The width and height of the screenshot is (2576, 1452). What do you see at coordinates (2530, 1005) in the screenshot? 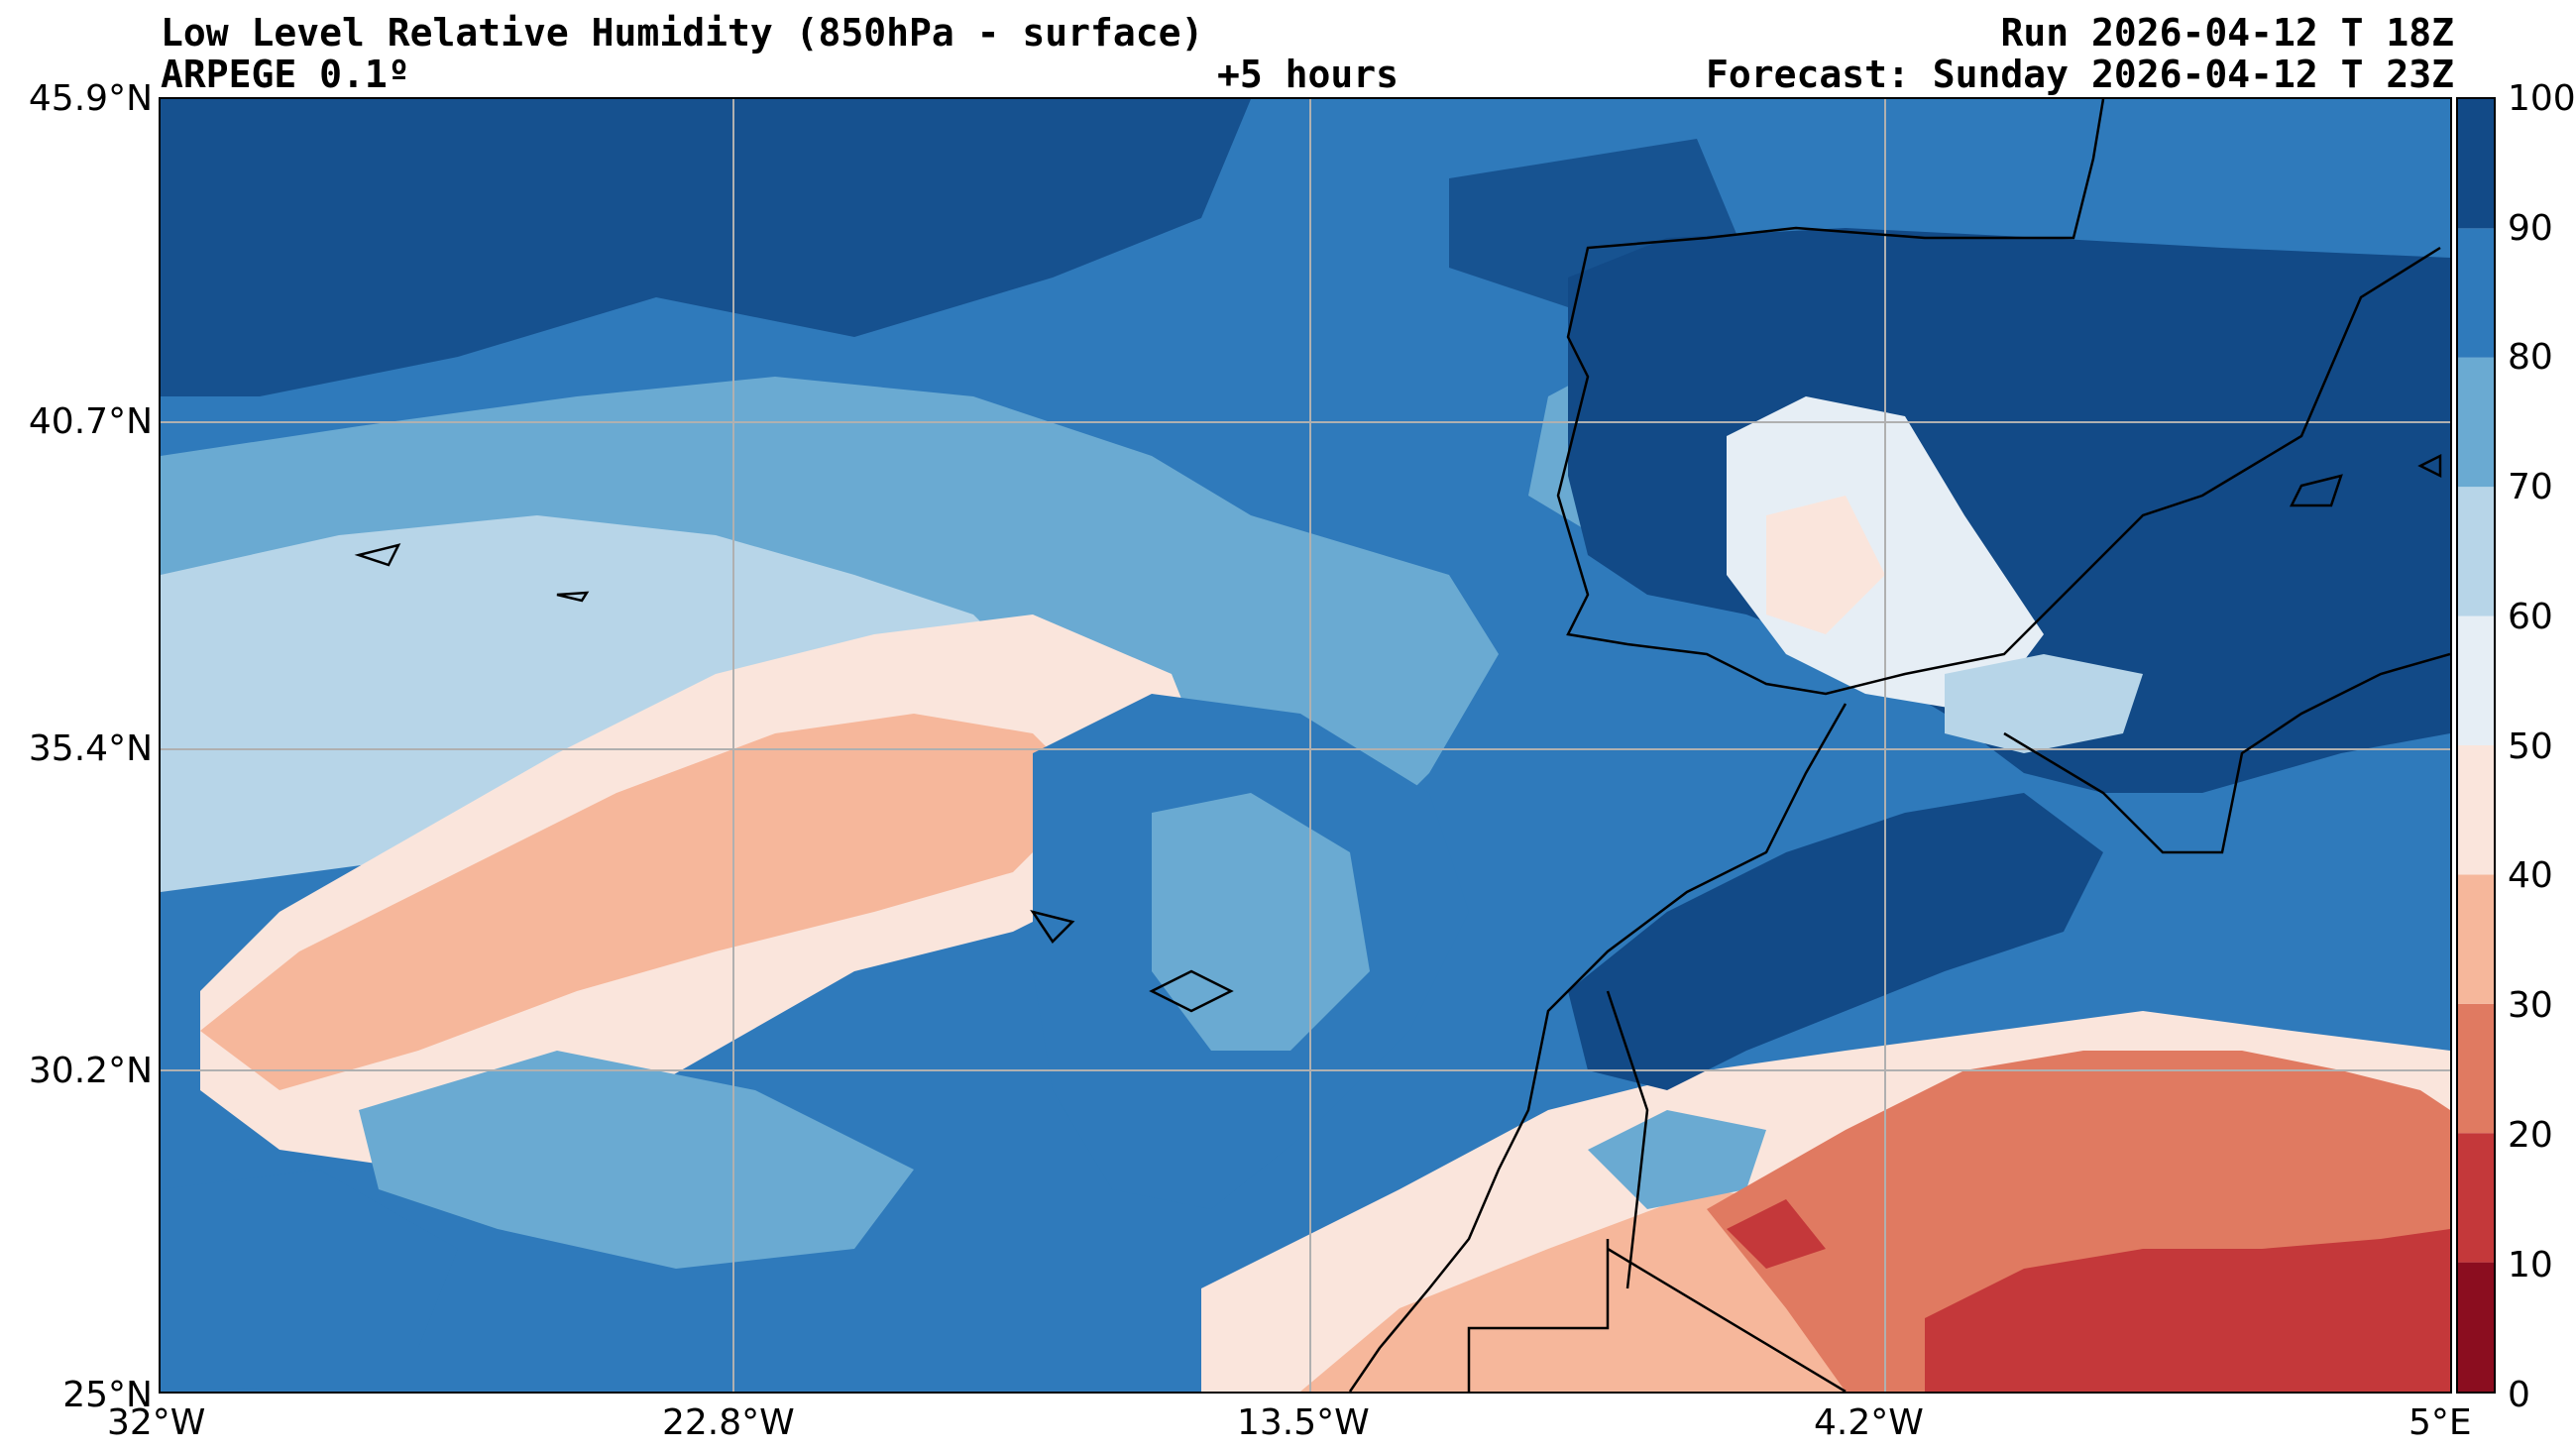
I see `colorbar-tick-30: 30` at bounding box center [2530, 1005].